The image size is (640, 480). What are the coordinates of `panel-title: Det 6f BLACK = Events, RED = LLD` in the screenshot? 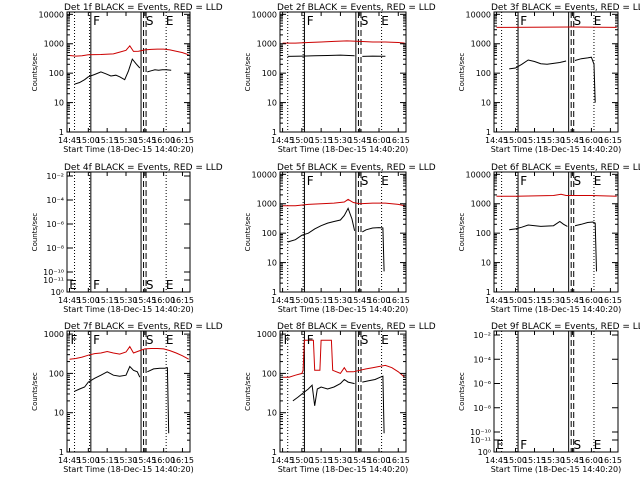 It's located at (565, 168).